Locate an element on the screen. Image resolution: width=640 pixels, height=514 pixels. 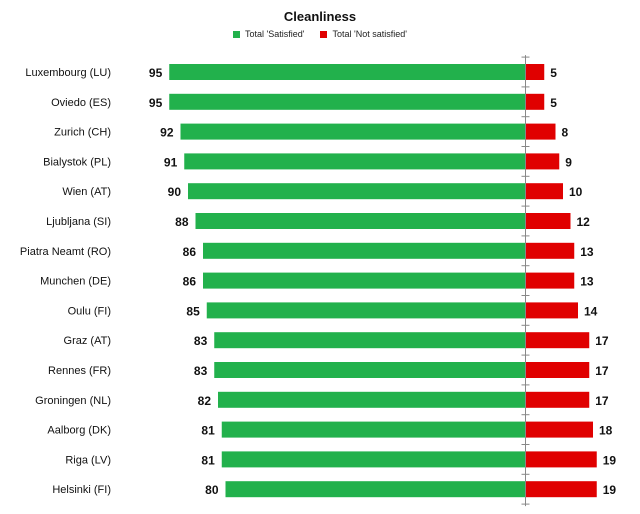
legend: Total 'Satisfied' Total 'Not satisfied' is located at coordinates (320, 34).